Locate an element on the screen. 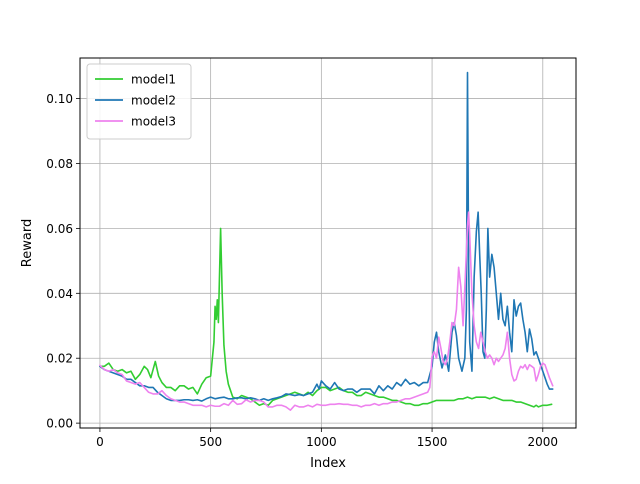 The width and height of the screenshot is (640, 484). legend: model1 model2 model3 is located at coordinates (139, 101).